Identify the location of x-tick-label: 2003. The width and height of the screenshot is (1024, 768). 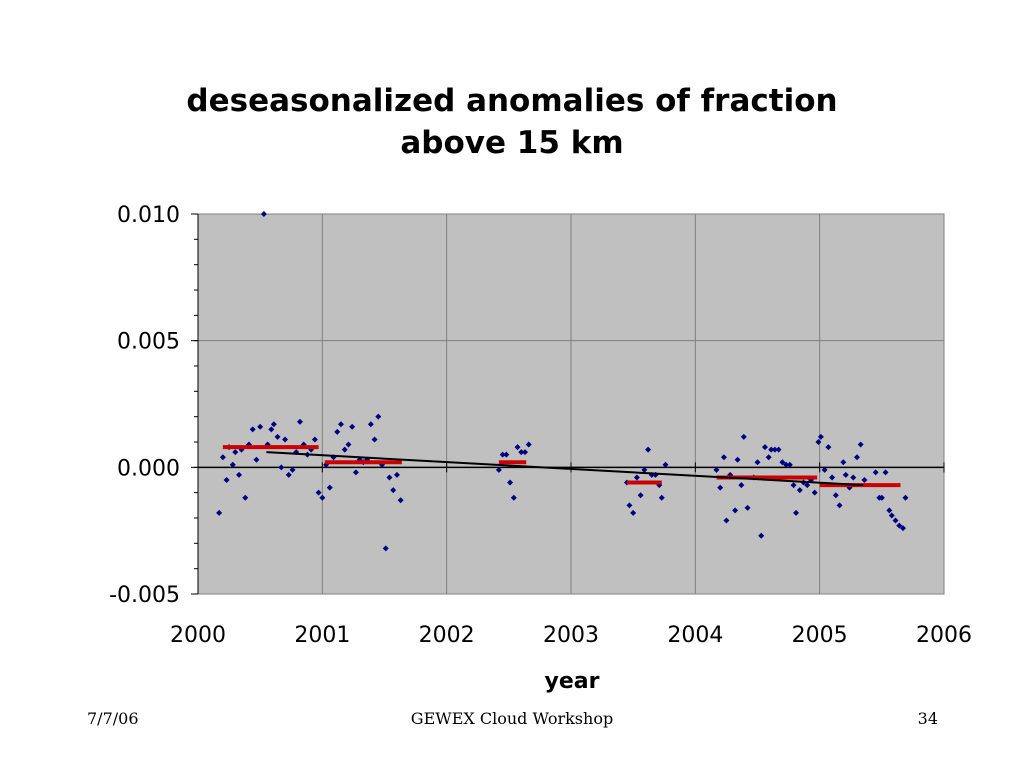
(571, 635).